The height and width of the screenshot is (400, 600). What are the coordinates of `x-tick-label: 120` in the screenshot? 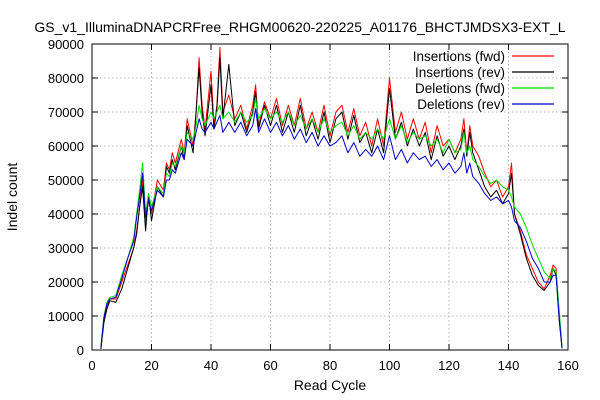 It's located at (449, 365).